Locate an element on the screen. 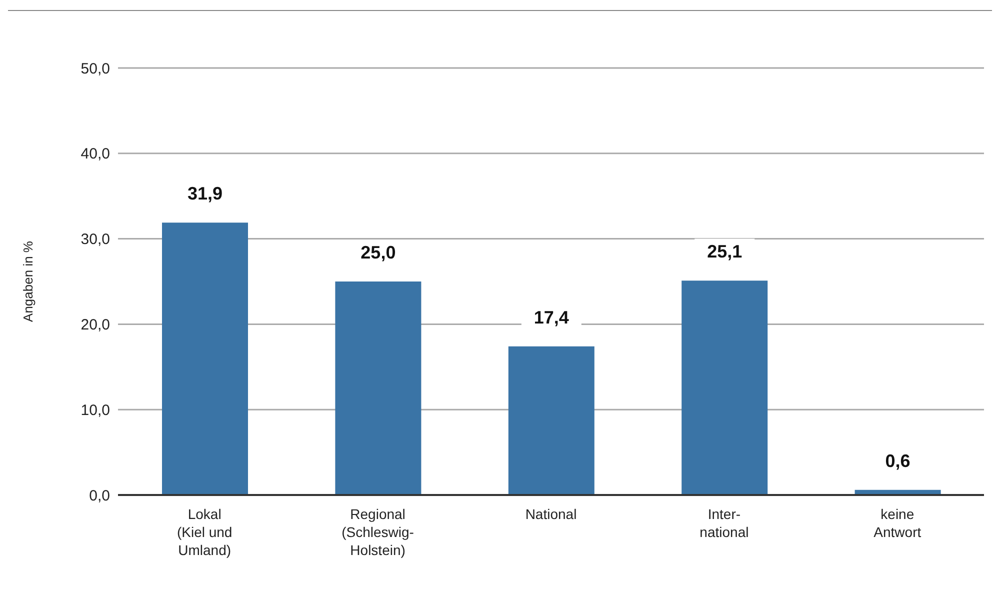 The height and width of the screenshot is (593, 1000). y-axis-title: Angaben in % is located at coordinates (28, 281).